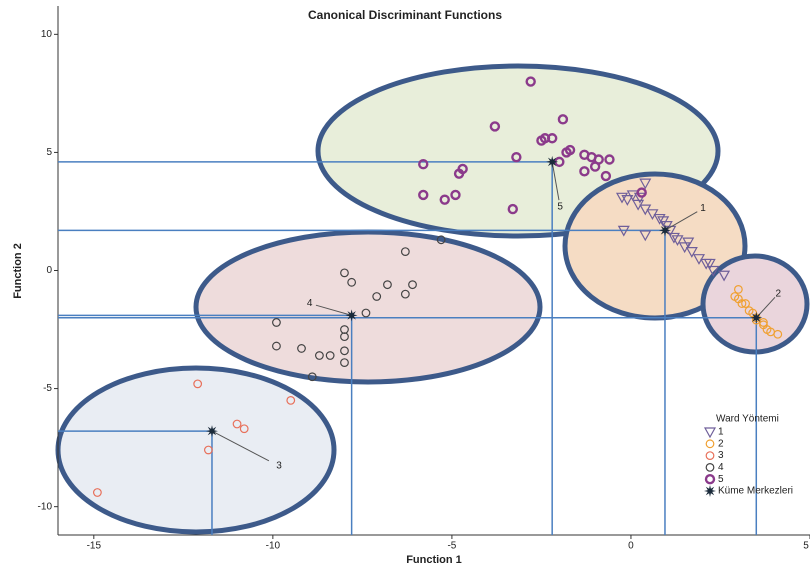 The width and height of the screenshot is (810, 570). I want to click on x-axis-label: Function 1, so click(434, 560).